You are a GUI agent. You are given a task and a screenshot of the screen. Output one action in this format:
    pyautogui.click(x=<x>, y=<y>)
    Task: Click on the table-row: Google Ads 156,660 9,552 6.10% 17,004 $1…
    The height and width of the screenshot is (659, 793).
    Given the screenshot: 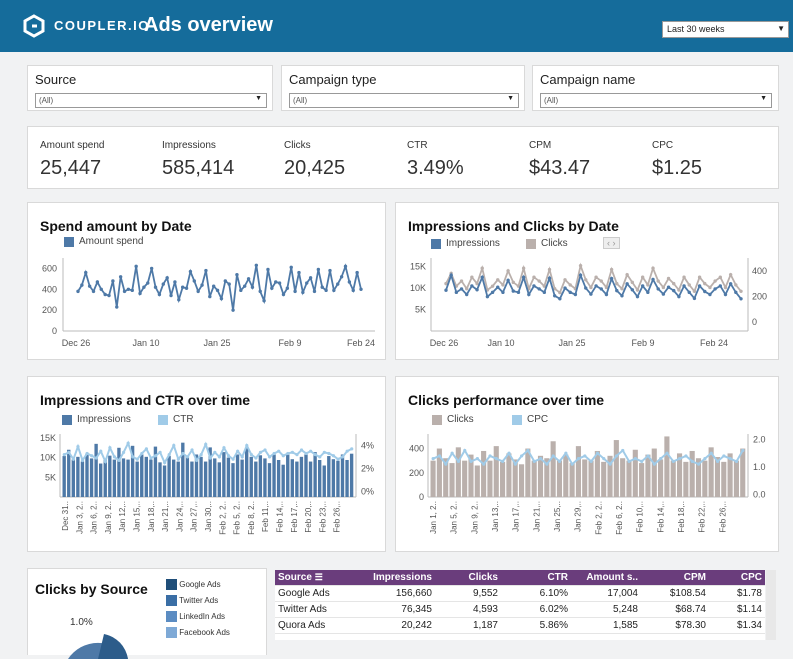 What is the action you would take?
    pyautogui.click(x=520, y=594)
    